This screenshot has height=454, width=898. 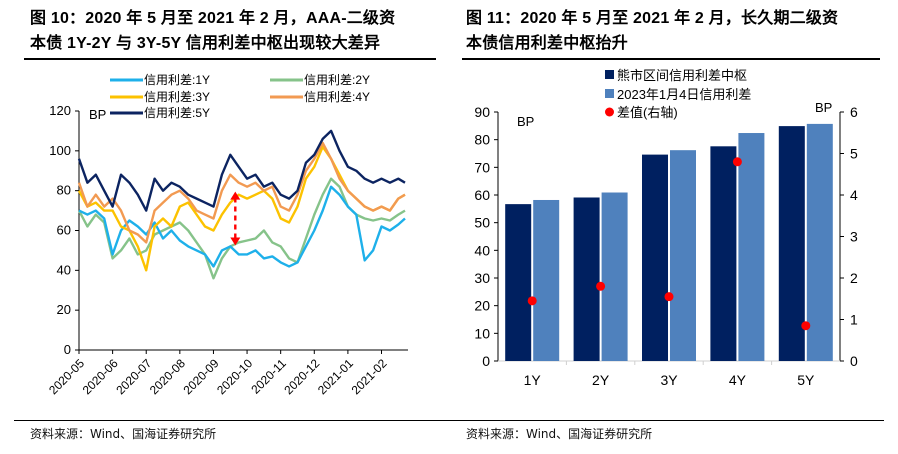 I want to click on right-y-tick-label: 6, so click(x=854, y=112).